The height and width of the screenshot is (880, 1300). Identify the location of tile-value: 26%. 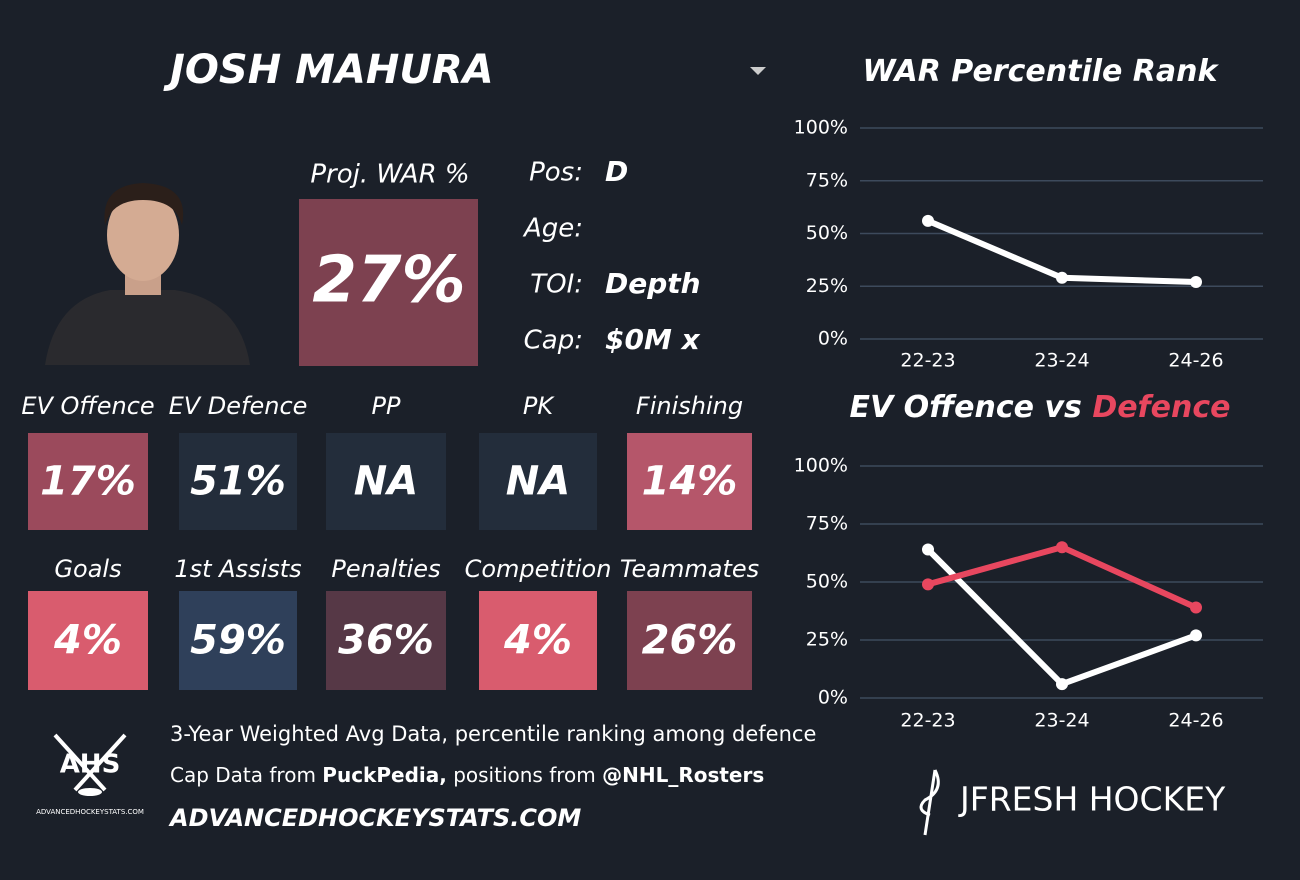
(690, 641).